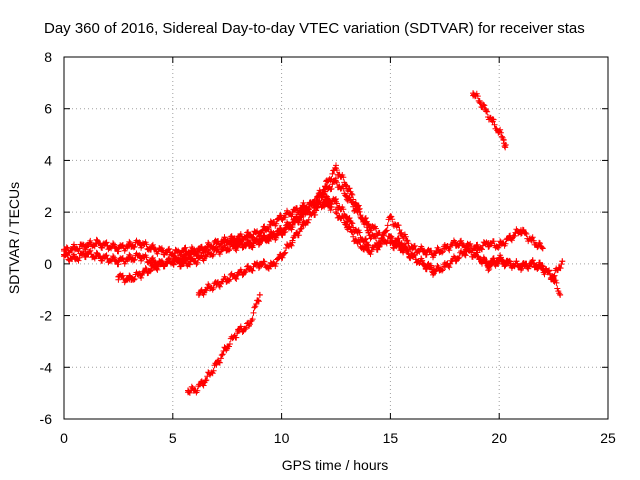  What do you see at coordinates (173, 438) in the screenshot?
I see `x-tick-label: 5` at bounding box center [173, 438].